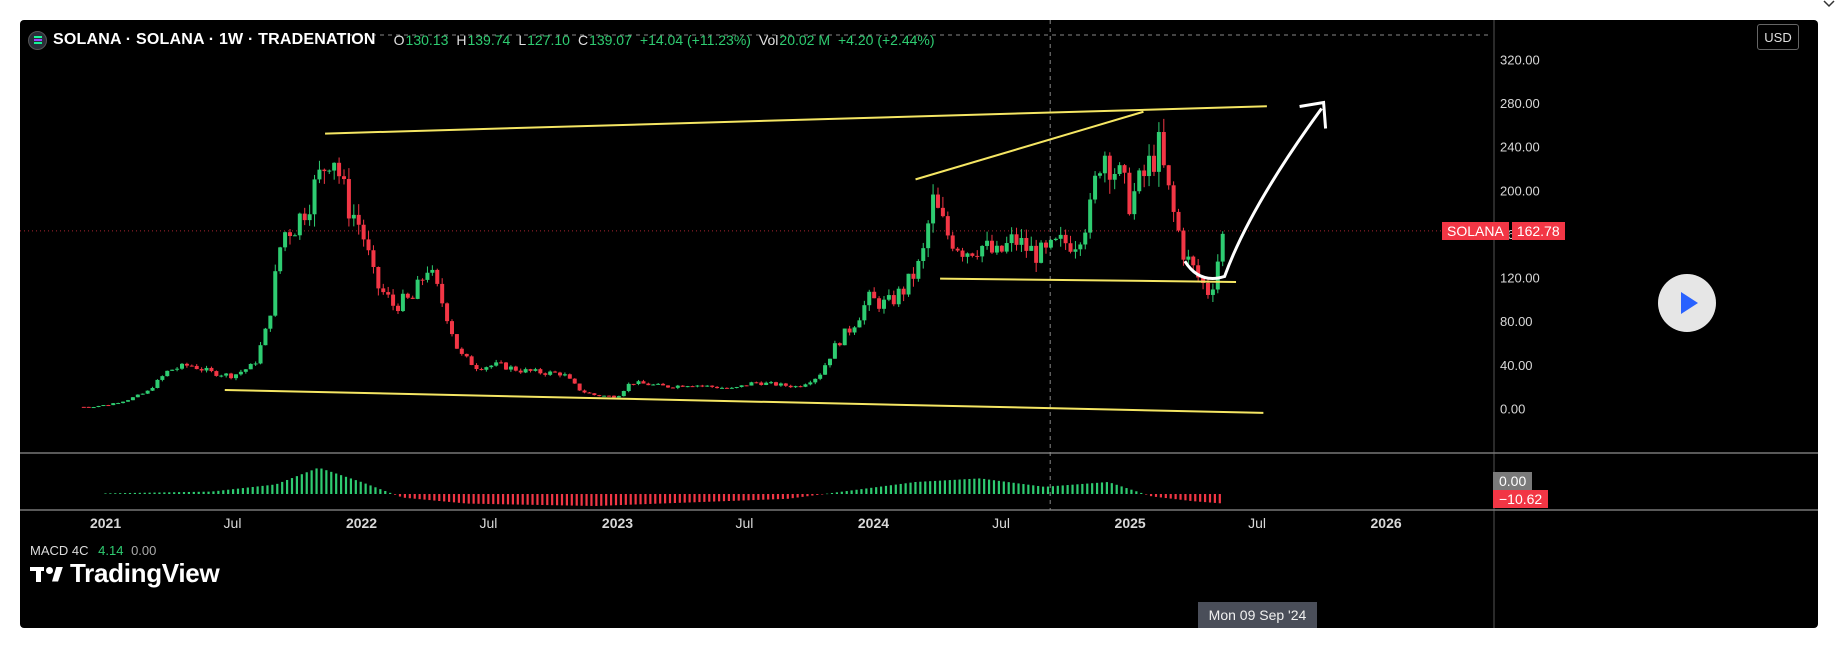 This screenshot has width=1838, height=647. What do you see at coordinates (361, 523) in the screenshot?
I see `x-tick-label: 2022` at bounding box center [361, 523].